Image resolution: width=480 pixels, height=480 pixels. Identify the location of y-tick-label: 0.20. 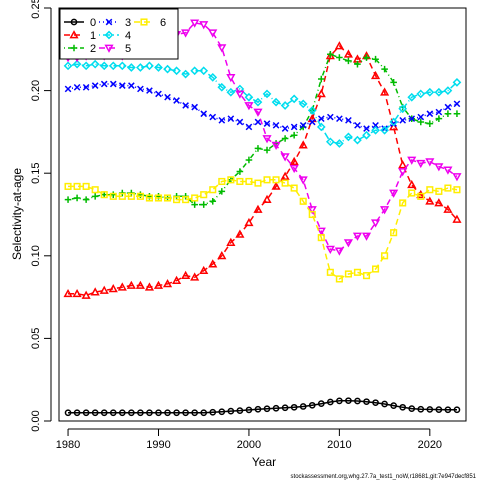
(36, 90).